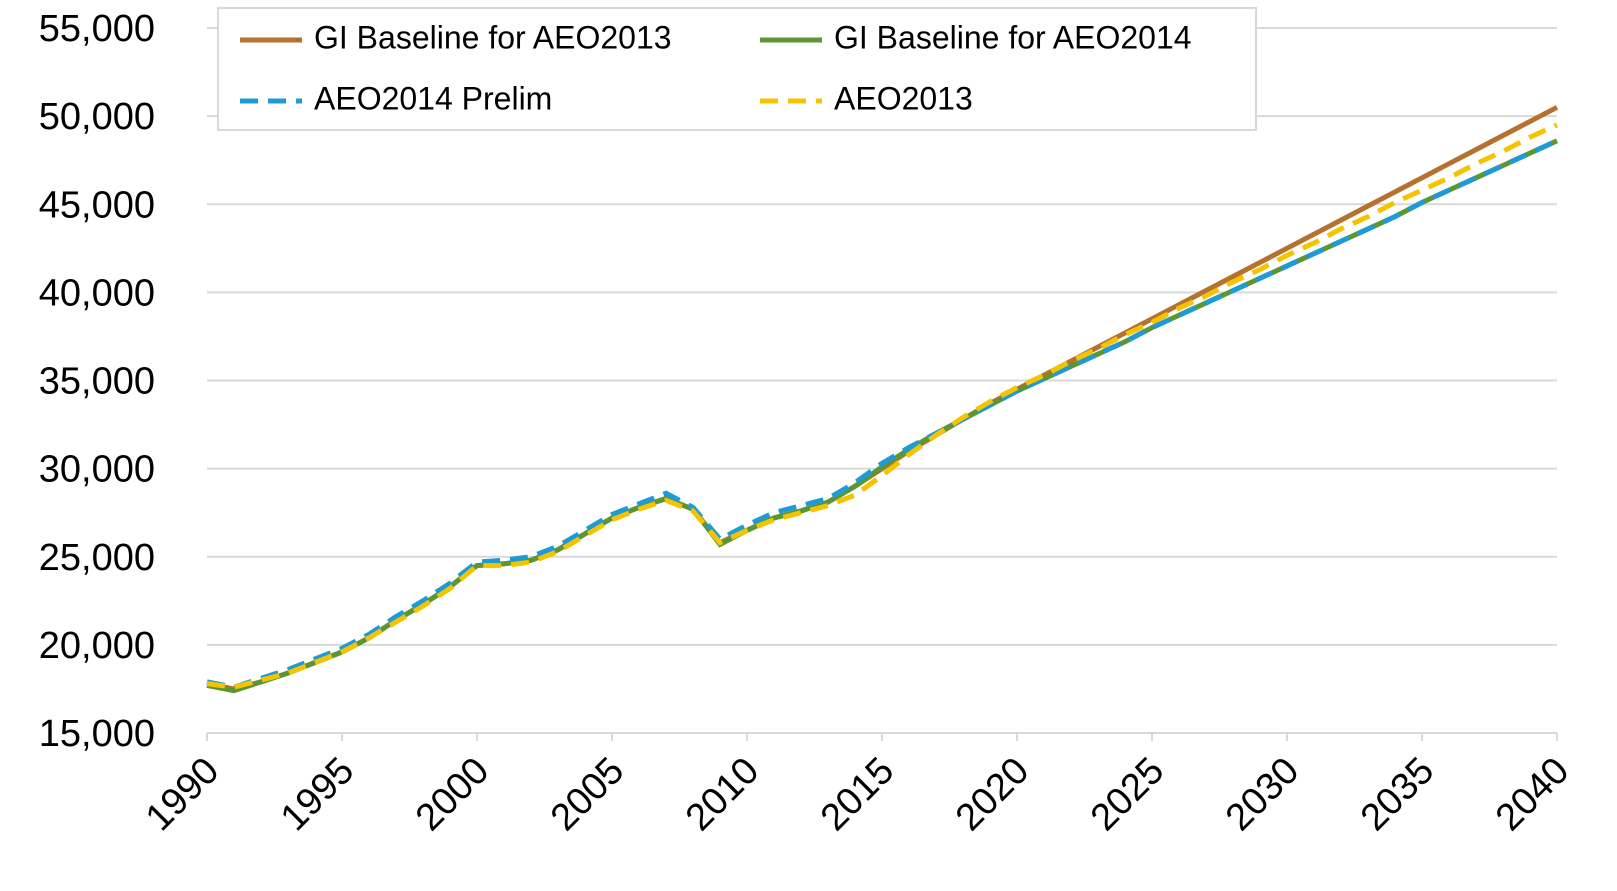 This screenshot has width=1617, height=891. What do you see at coordinates (1397, 794) in the screenshot?
I see `x-tick-label: 2035` at bounding box center [1397, 794].